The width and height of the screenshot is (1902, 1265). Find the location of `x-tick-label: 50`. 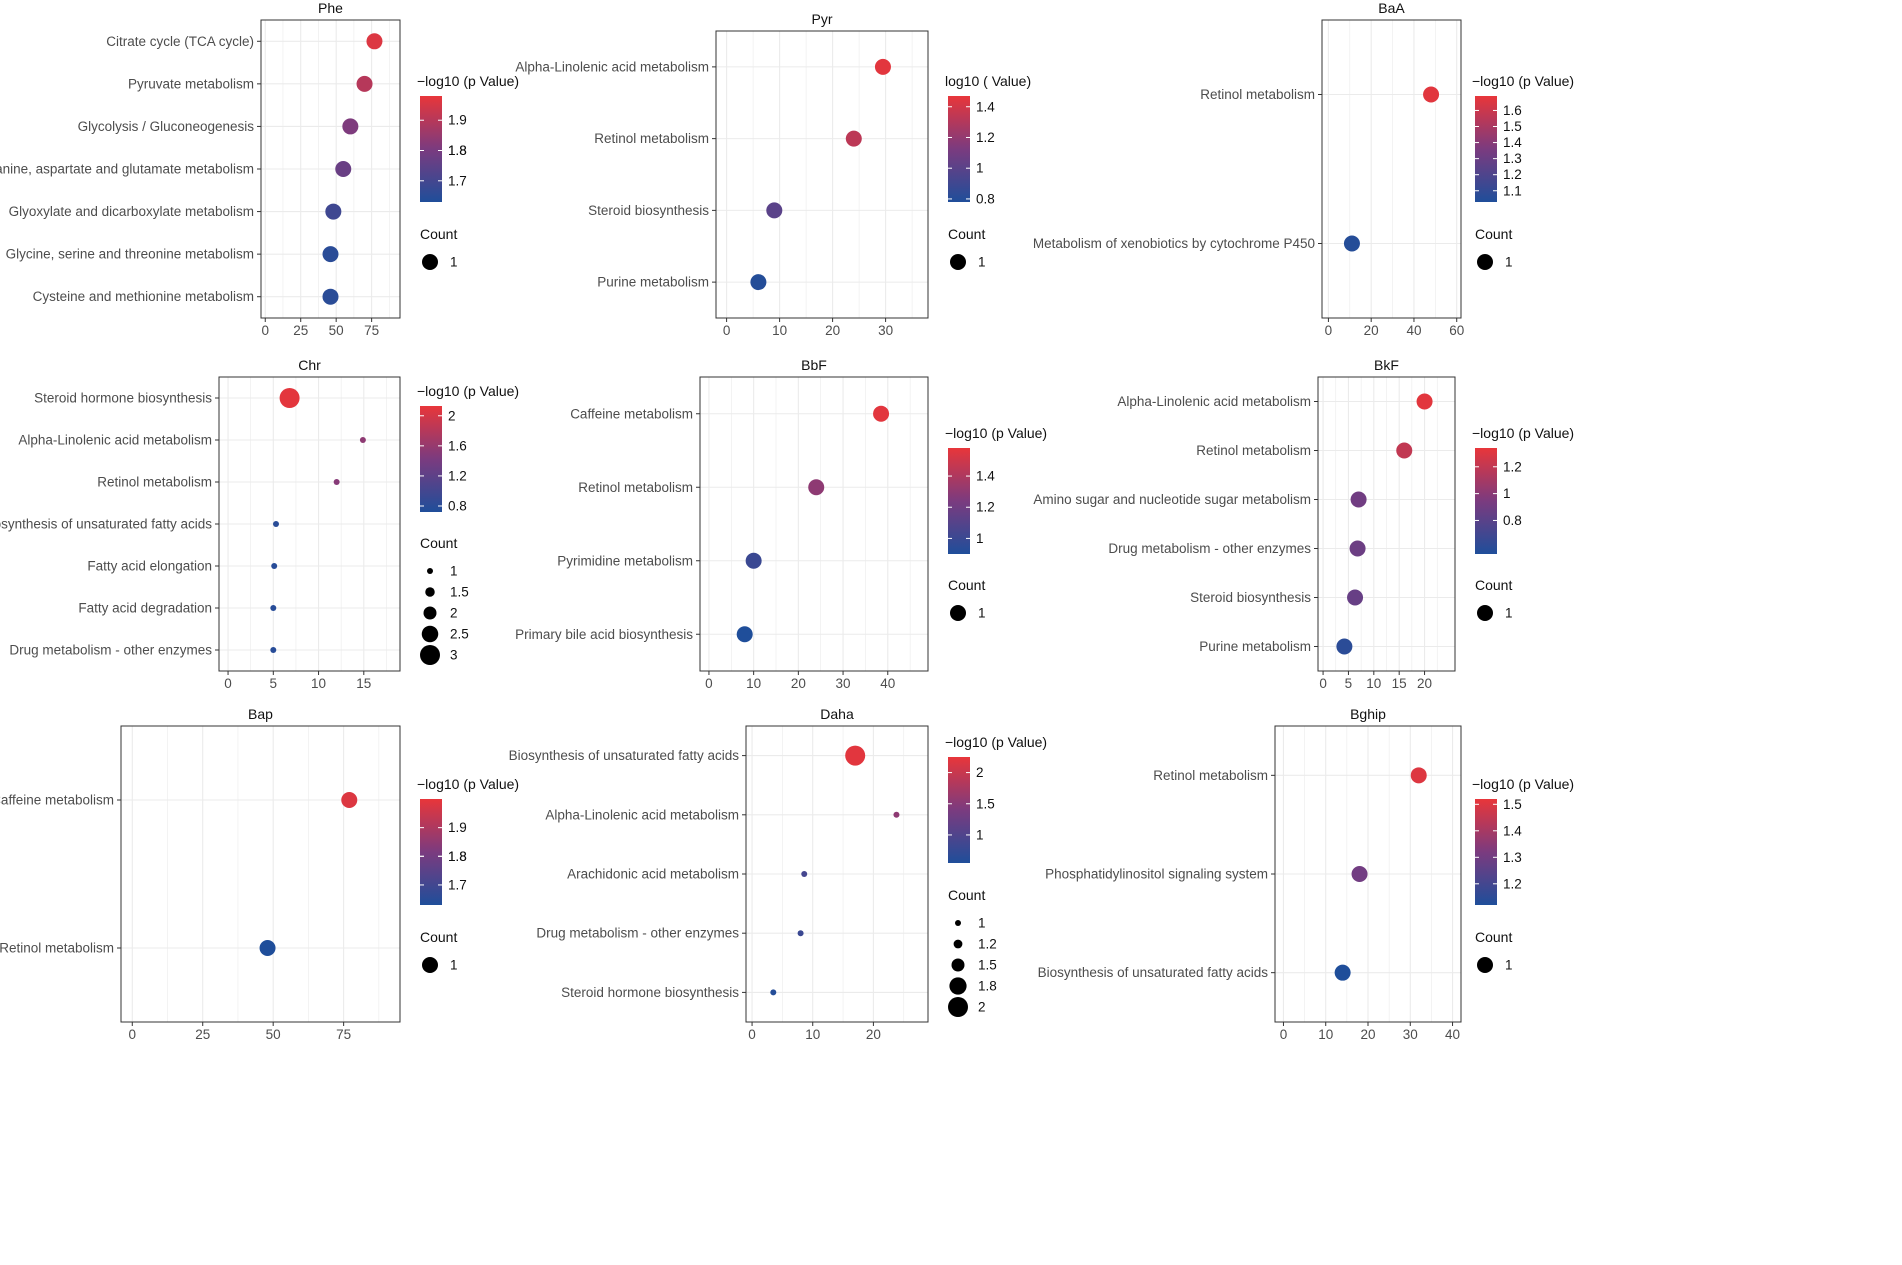

x-tick-label: 50 is located at coordinates (273, 1034).